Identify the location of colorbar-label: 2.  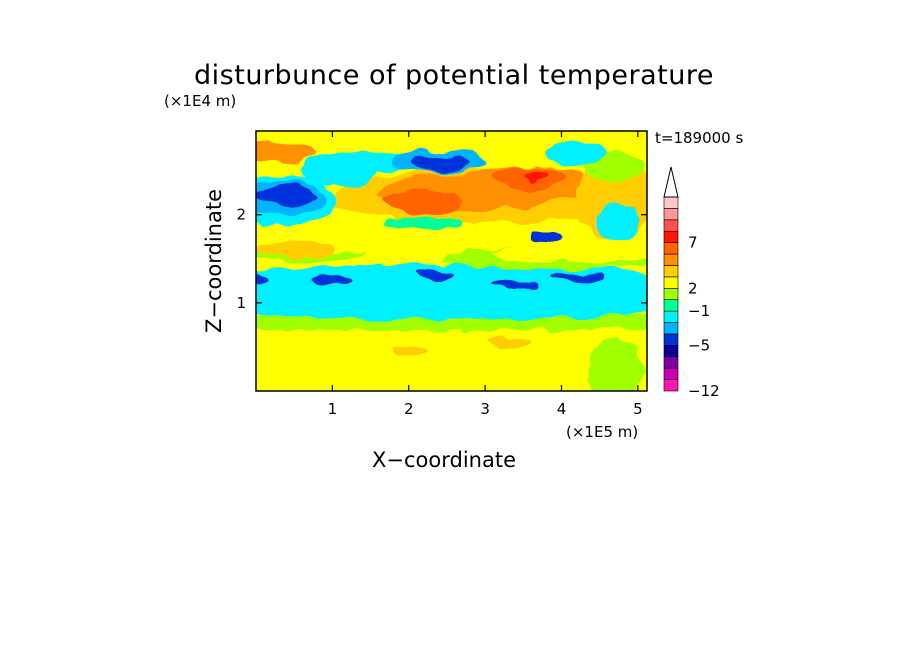
(693, 288).